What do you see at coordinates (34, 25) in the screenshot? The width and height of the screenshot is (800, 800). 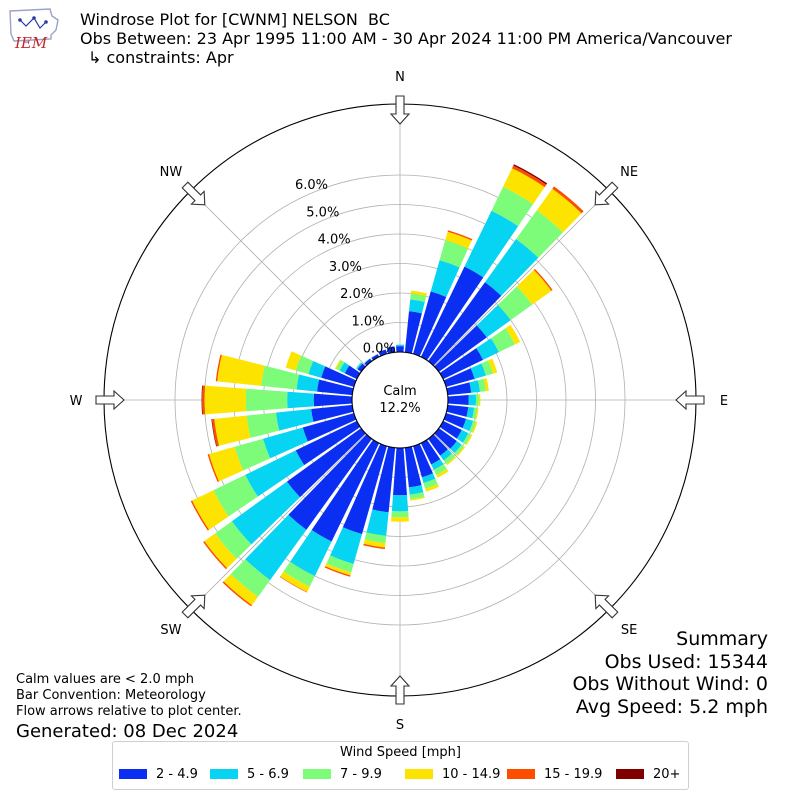 I see `iowa-state-outline` at bounding box center [34, 25].